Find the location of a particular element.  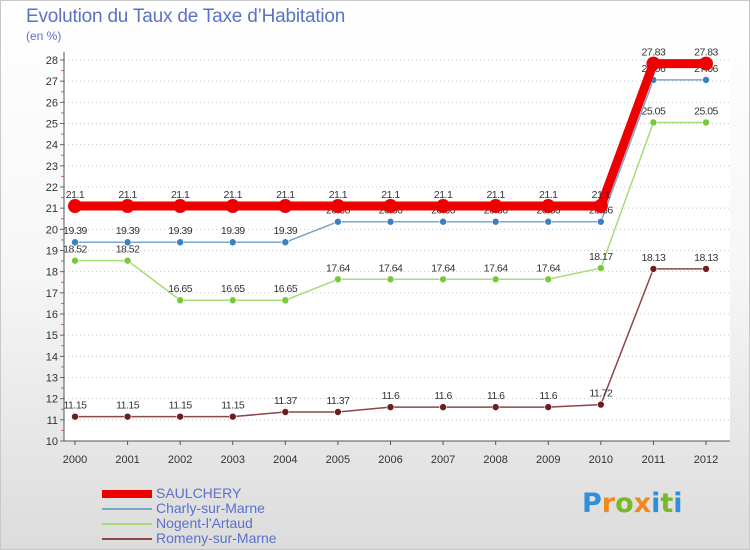

y-tick-label: 16 is located at coordinates (52, 315).